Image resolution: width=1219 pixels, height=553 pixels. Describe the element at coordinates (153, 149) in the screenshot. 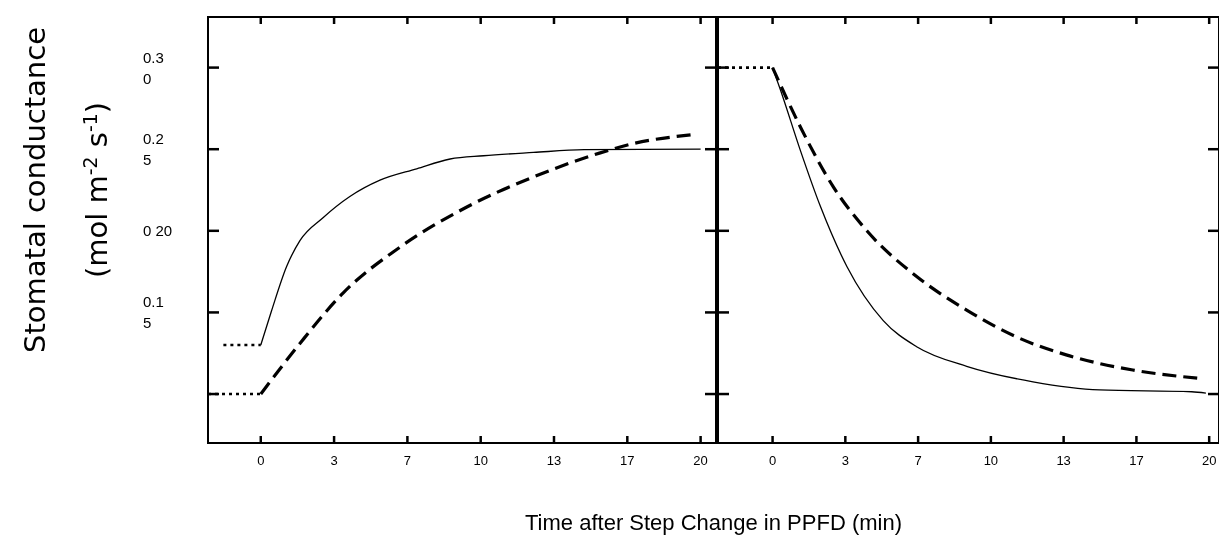

I see `y-tick-label: 0.25` at that location.